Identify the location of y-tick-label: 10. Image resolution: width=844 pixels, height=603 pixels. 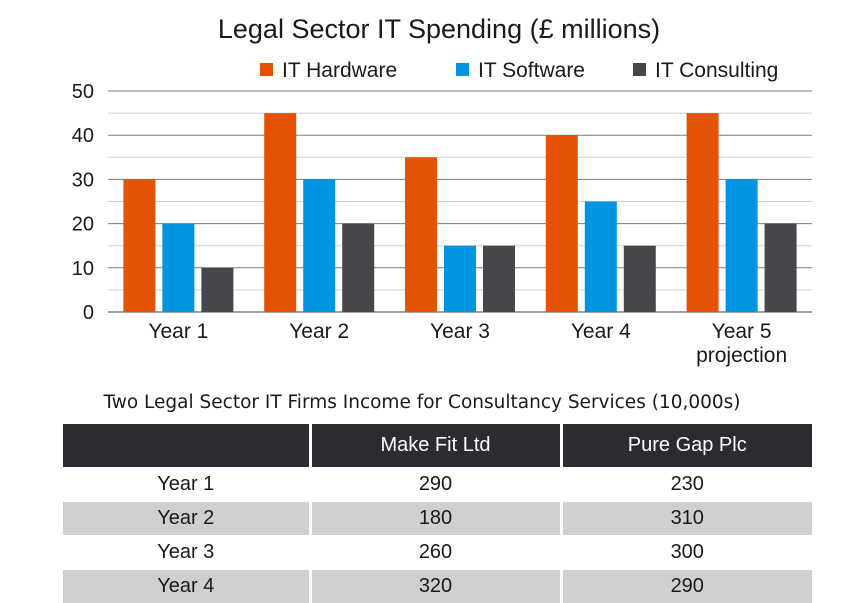
(83, 269).